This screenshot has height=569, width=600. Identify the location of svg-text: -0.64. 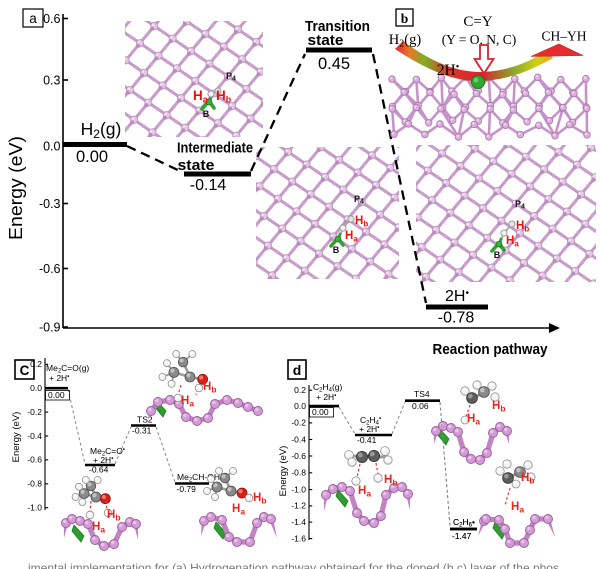
(99, 470).